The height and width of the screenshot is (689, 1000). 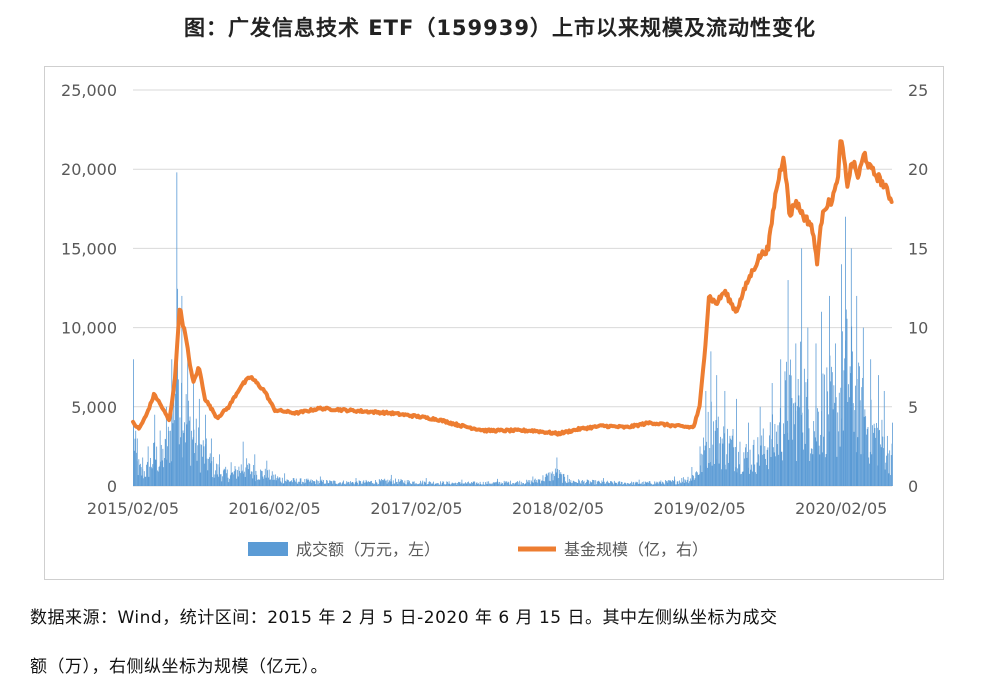 What do you see at coordinates (179, 667) in the screenshot?
I see `footnote-line-2: 额（万），右侧纵坐标为规模（亿元）。` at bounding box center [179, 667].